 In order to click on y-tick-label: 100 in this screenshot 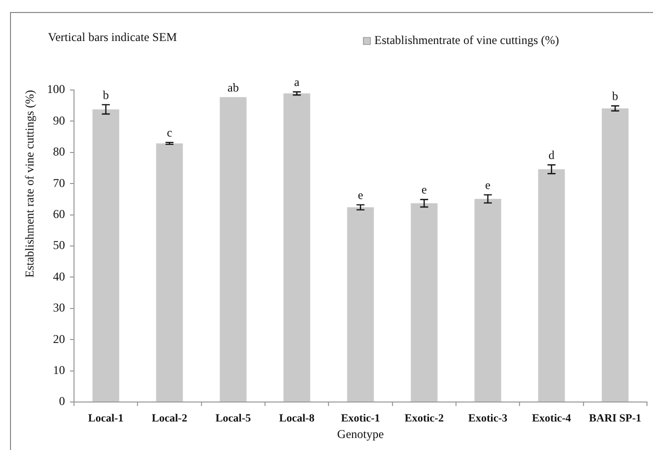, I will do `click(56, 89)`.